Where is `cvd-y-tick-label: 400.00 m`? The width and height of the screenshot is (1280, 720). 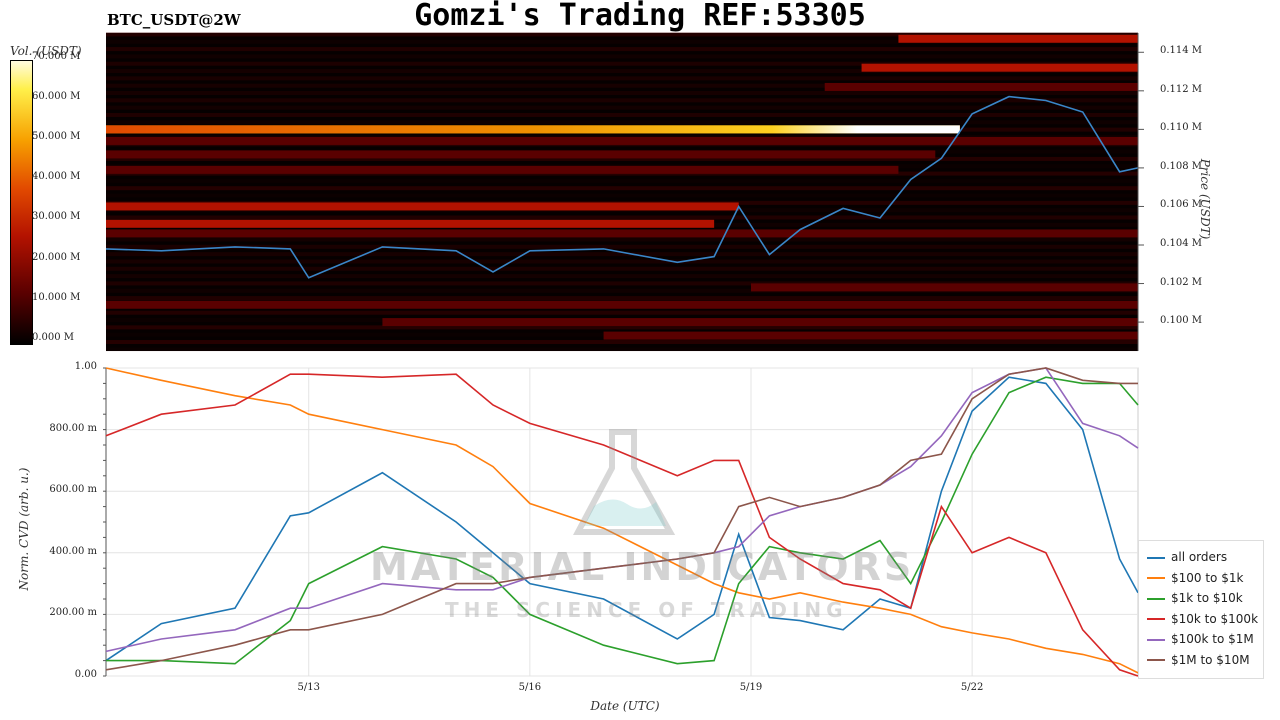
cvd-y-tick-label: 400.00 m is located at coordinates (73, 551).